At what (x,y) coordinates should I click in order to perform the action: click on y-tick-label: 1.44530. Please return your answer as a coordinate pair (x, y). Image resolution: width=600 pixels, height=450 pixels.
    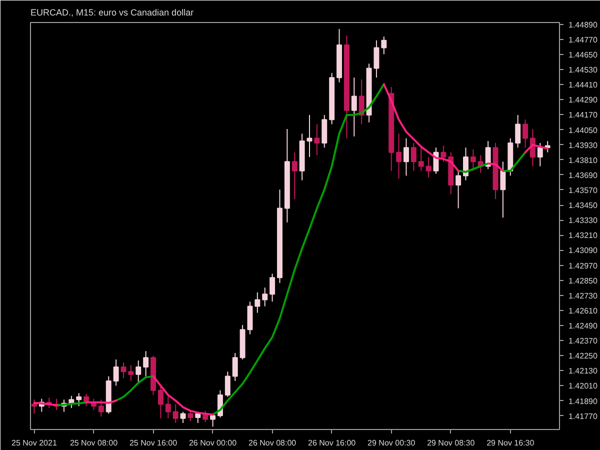
    Looking at the image, I should click on (583, 70).